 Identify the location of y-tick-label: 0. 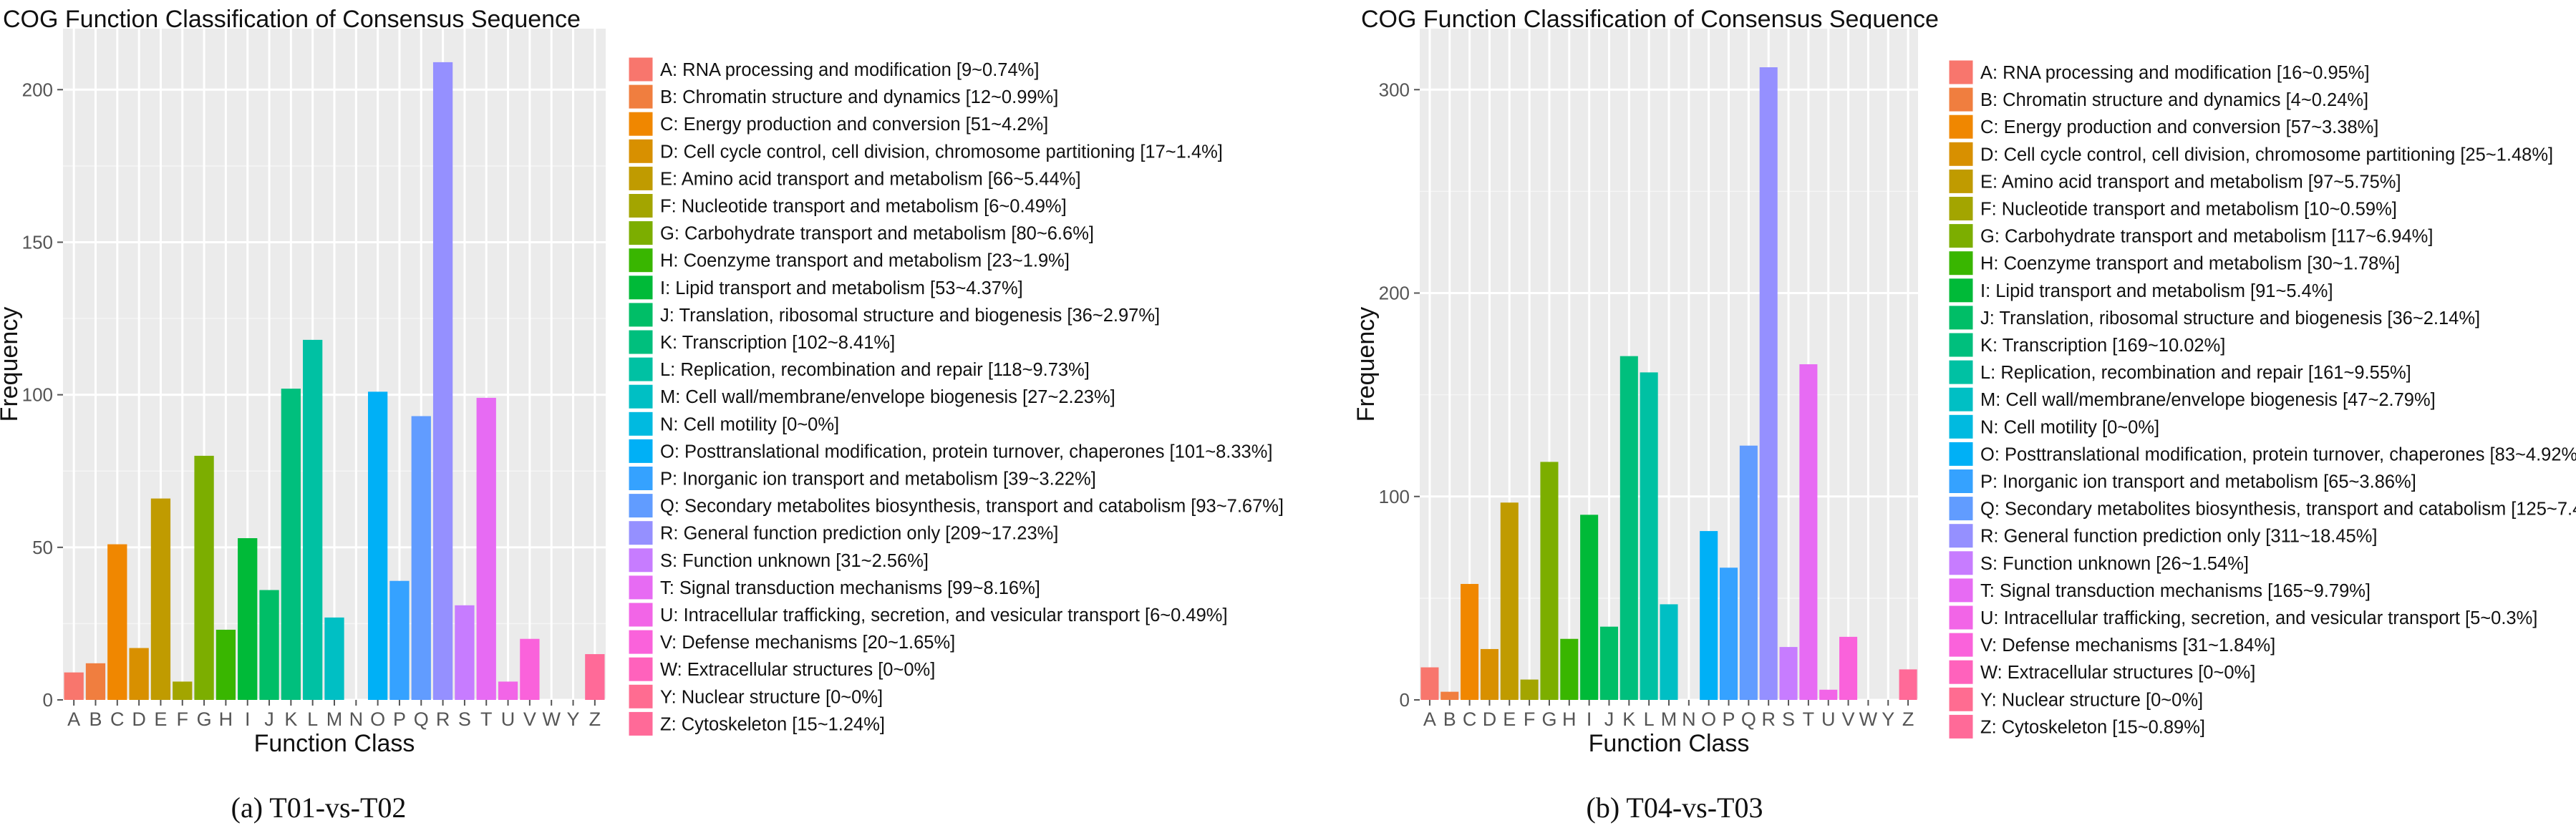
(1405, 700).